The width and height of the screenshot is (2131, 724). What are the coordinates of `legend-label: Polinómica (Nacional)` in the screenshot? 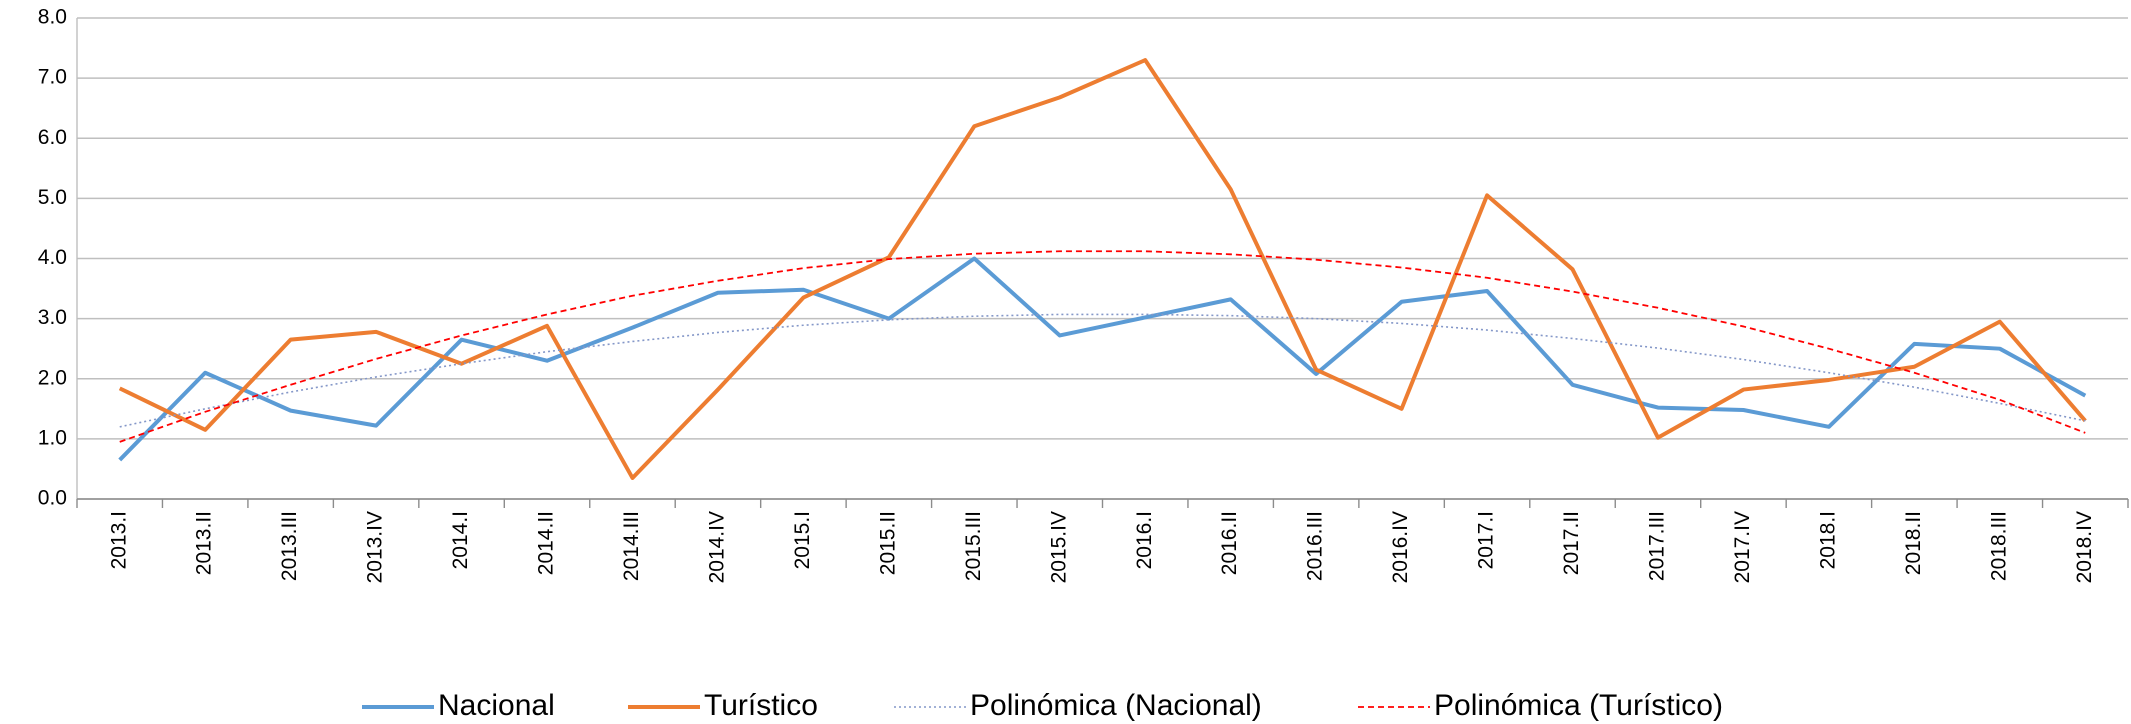 It's located at (1116, 705).